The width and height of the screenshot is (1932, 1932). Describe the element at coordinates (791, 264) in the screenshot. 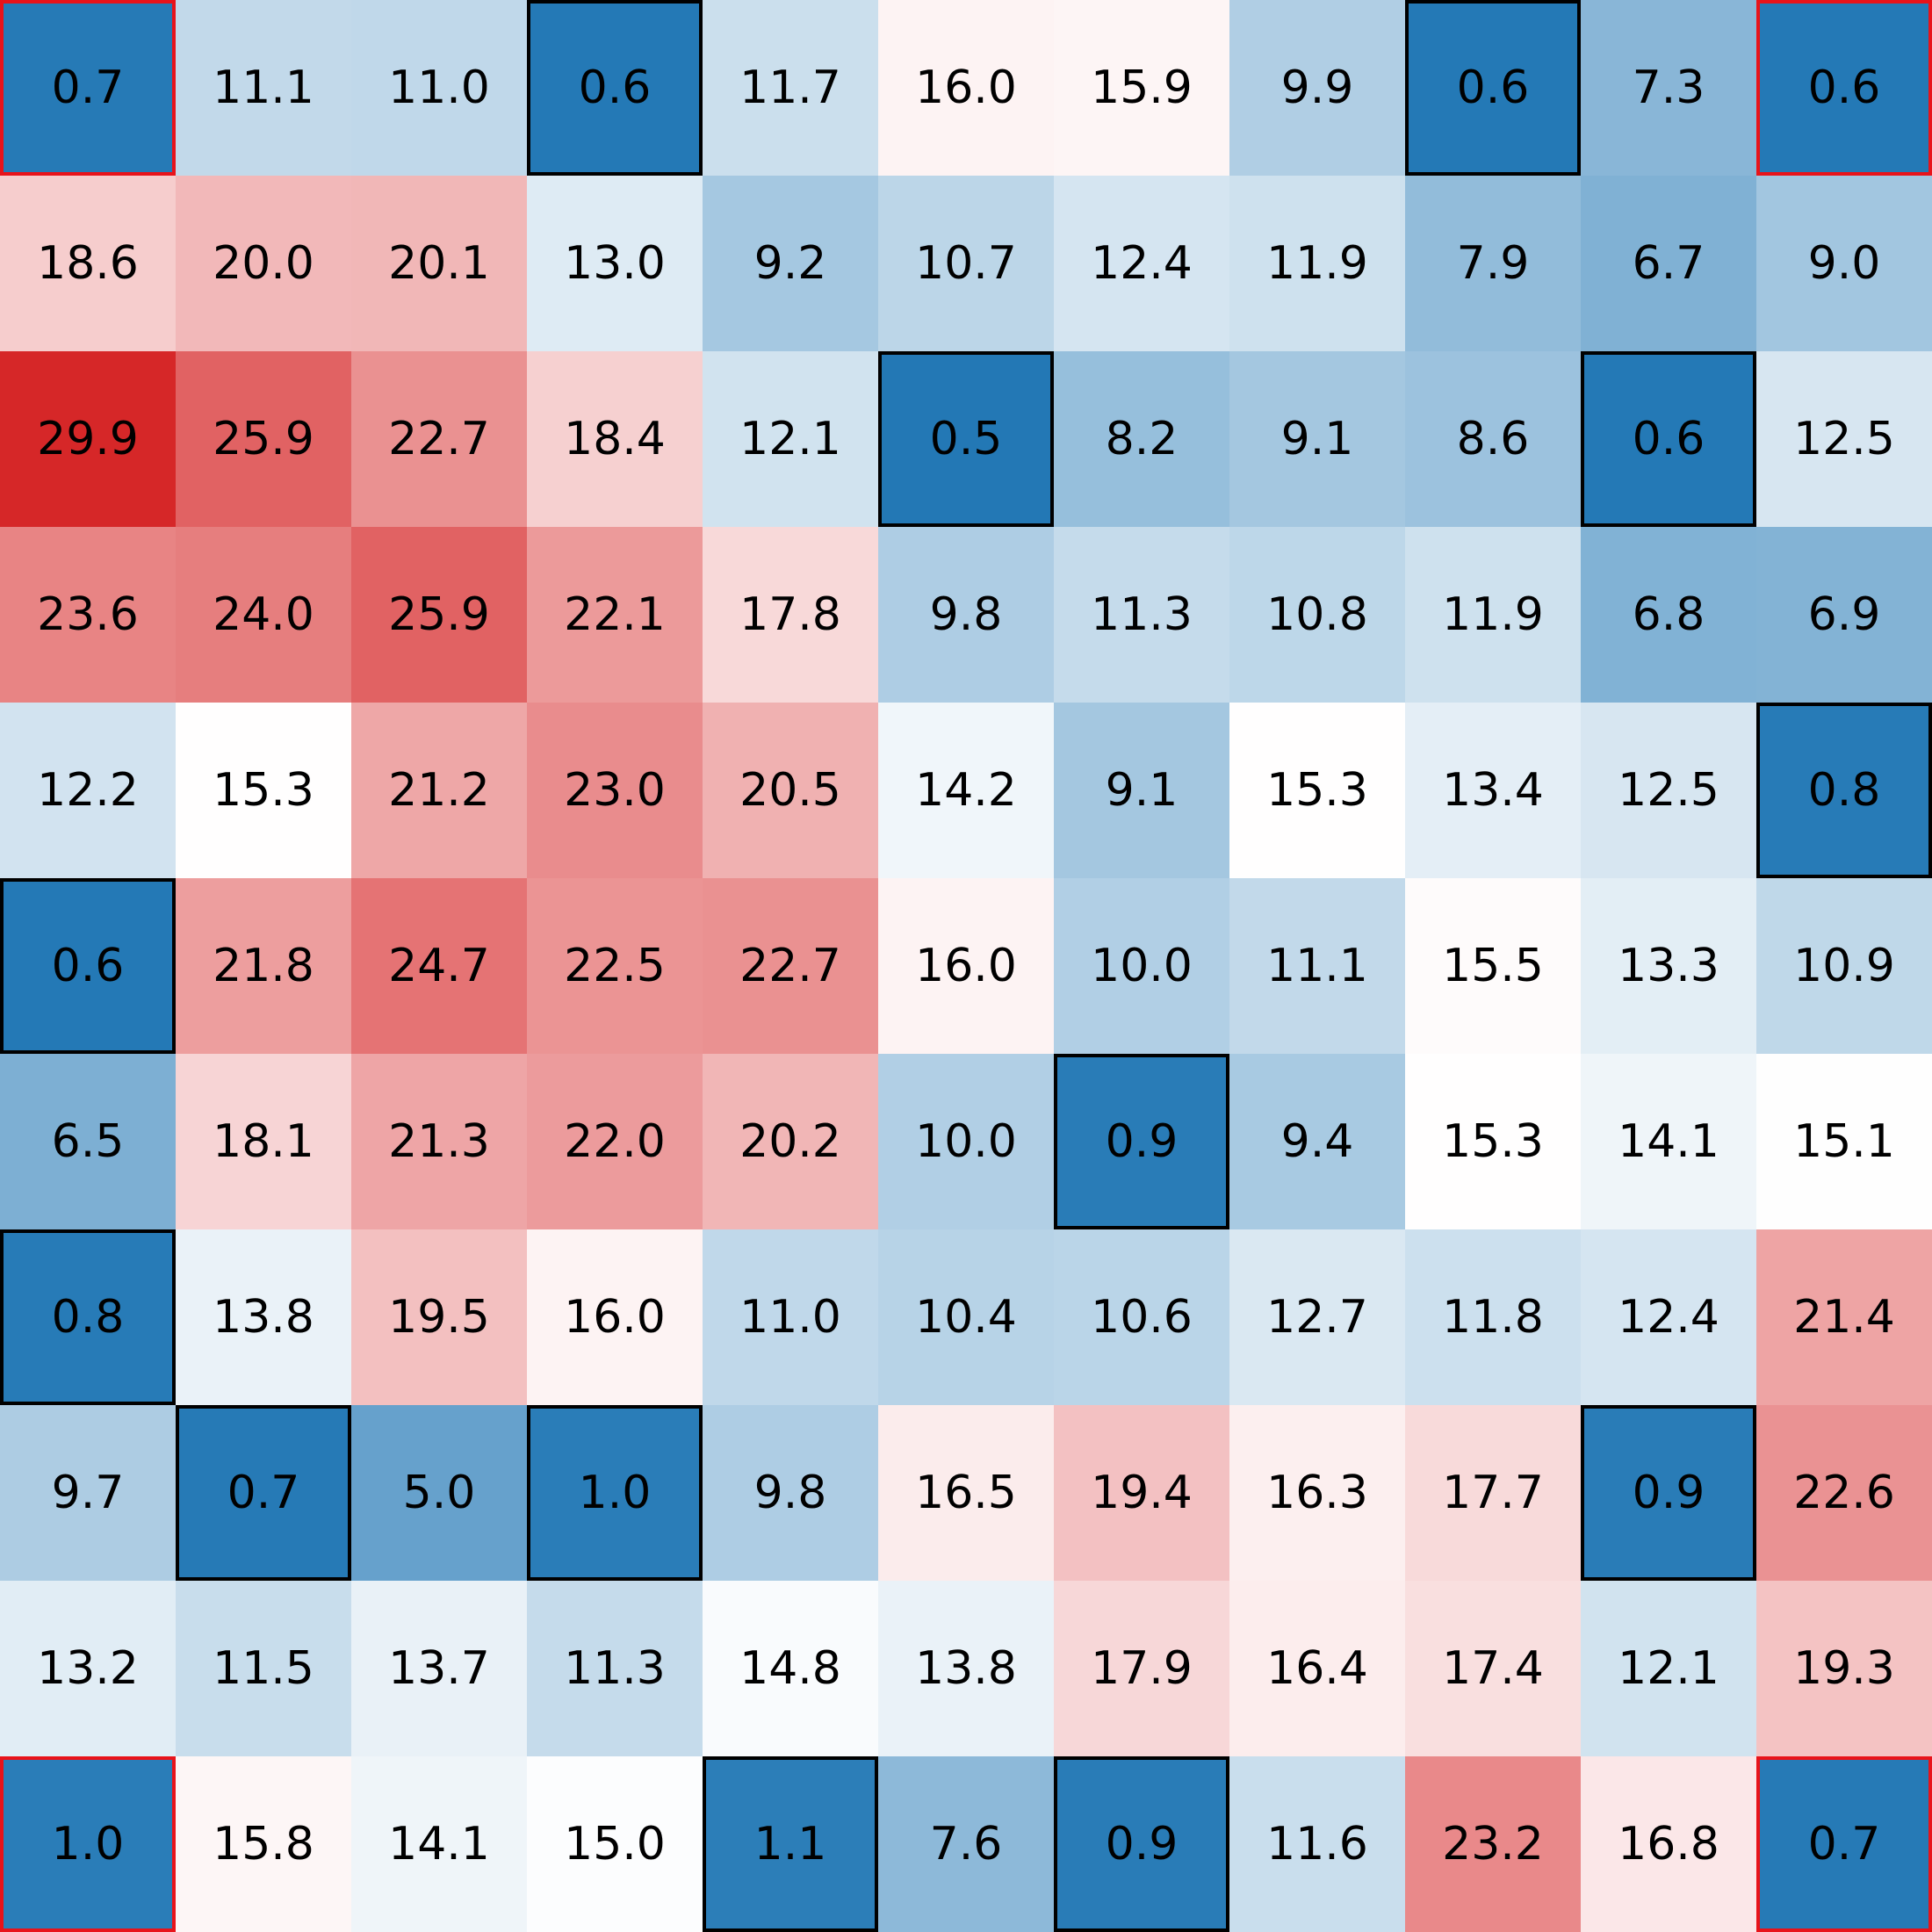

I see `cell-value-label: 9.2` at that location.